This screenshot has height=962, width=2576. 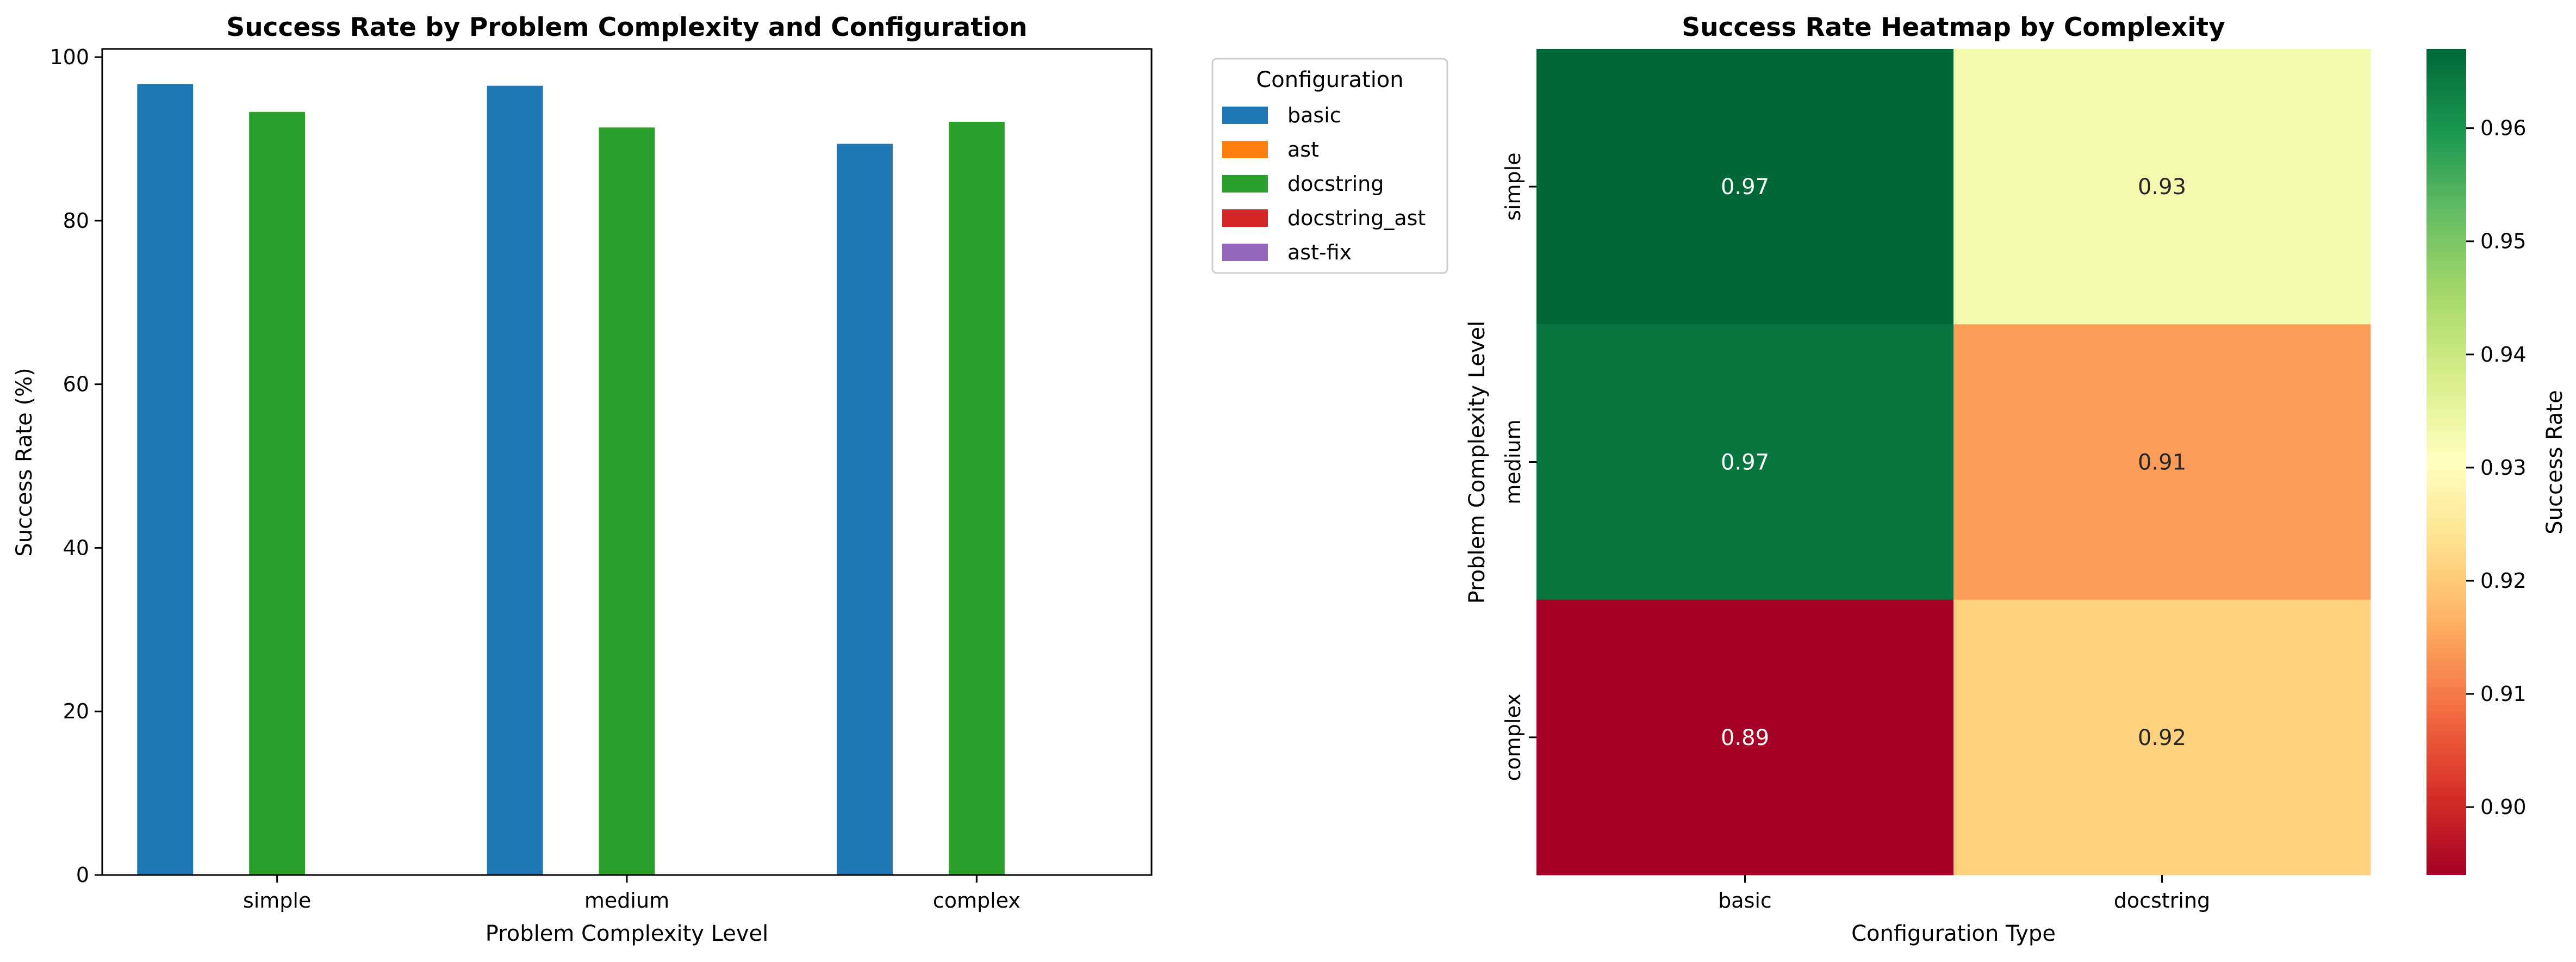 I want to click on heatmap-y-tick-label: simple, so click(x=1513, y=186).